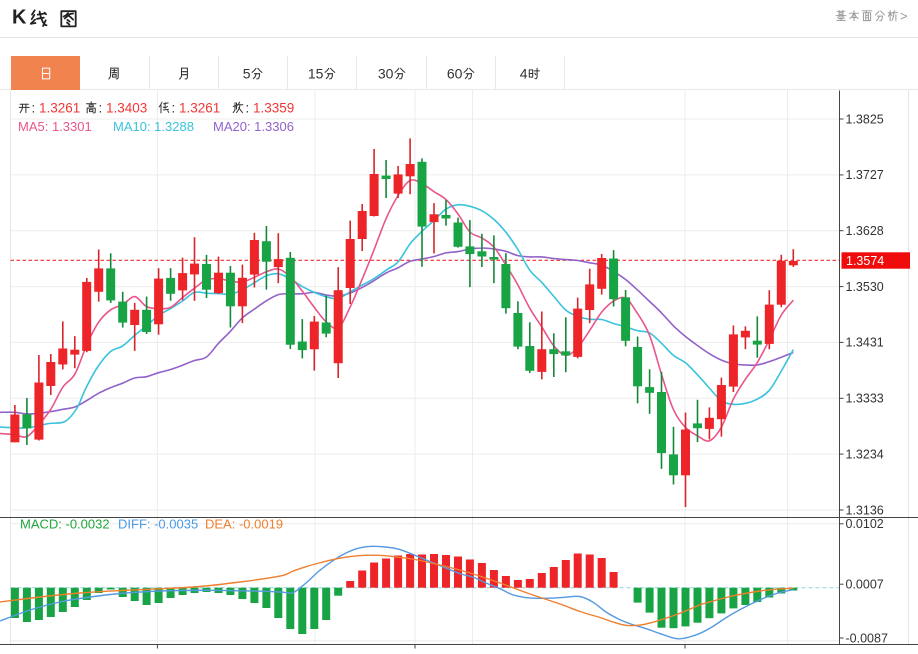  What do you see at coordinates (55, 126) in the screenshot?
I see `svg-text: MA5: 1.3301` at bounding box center [55, 126].